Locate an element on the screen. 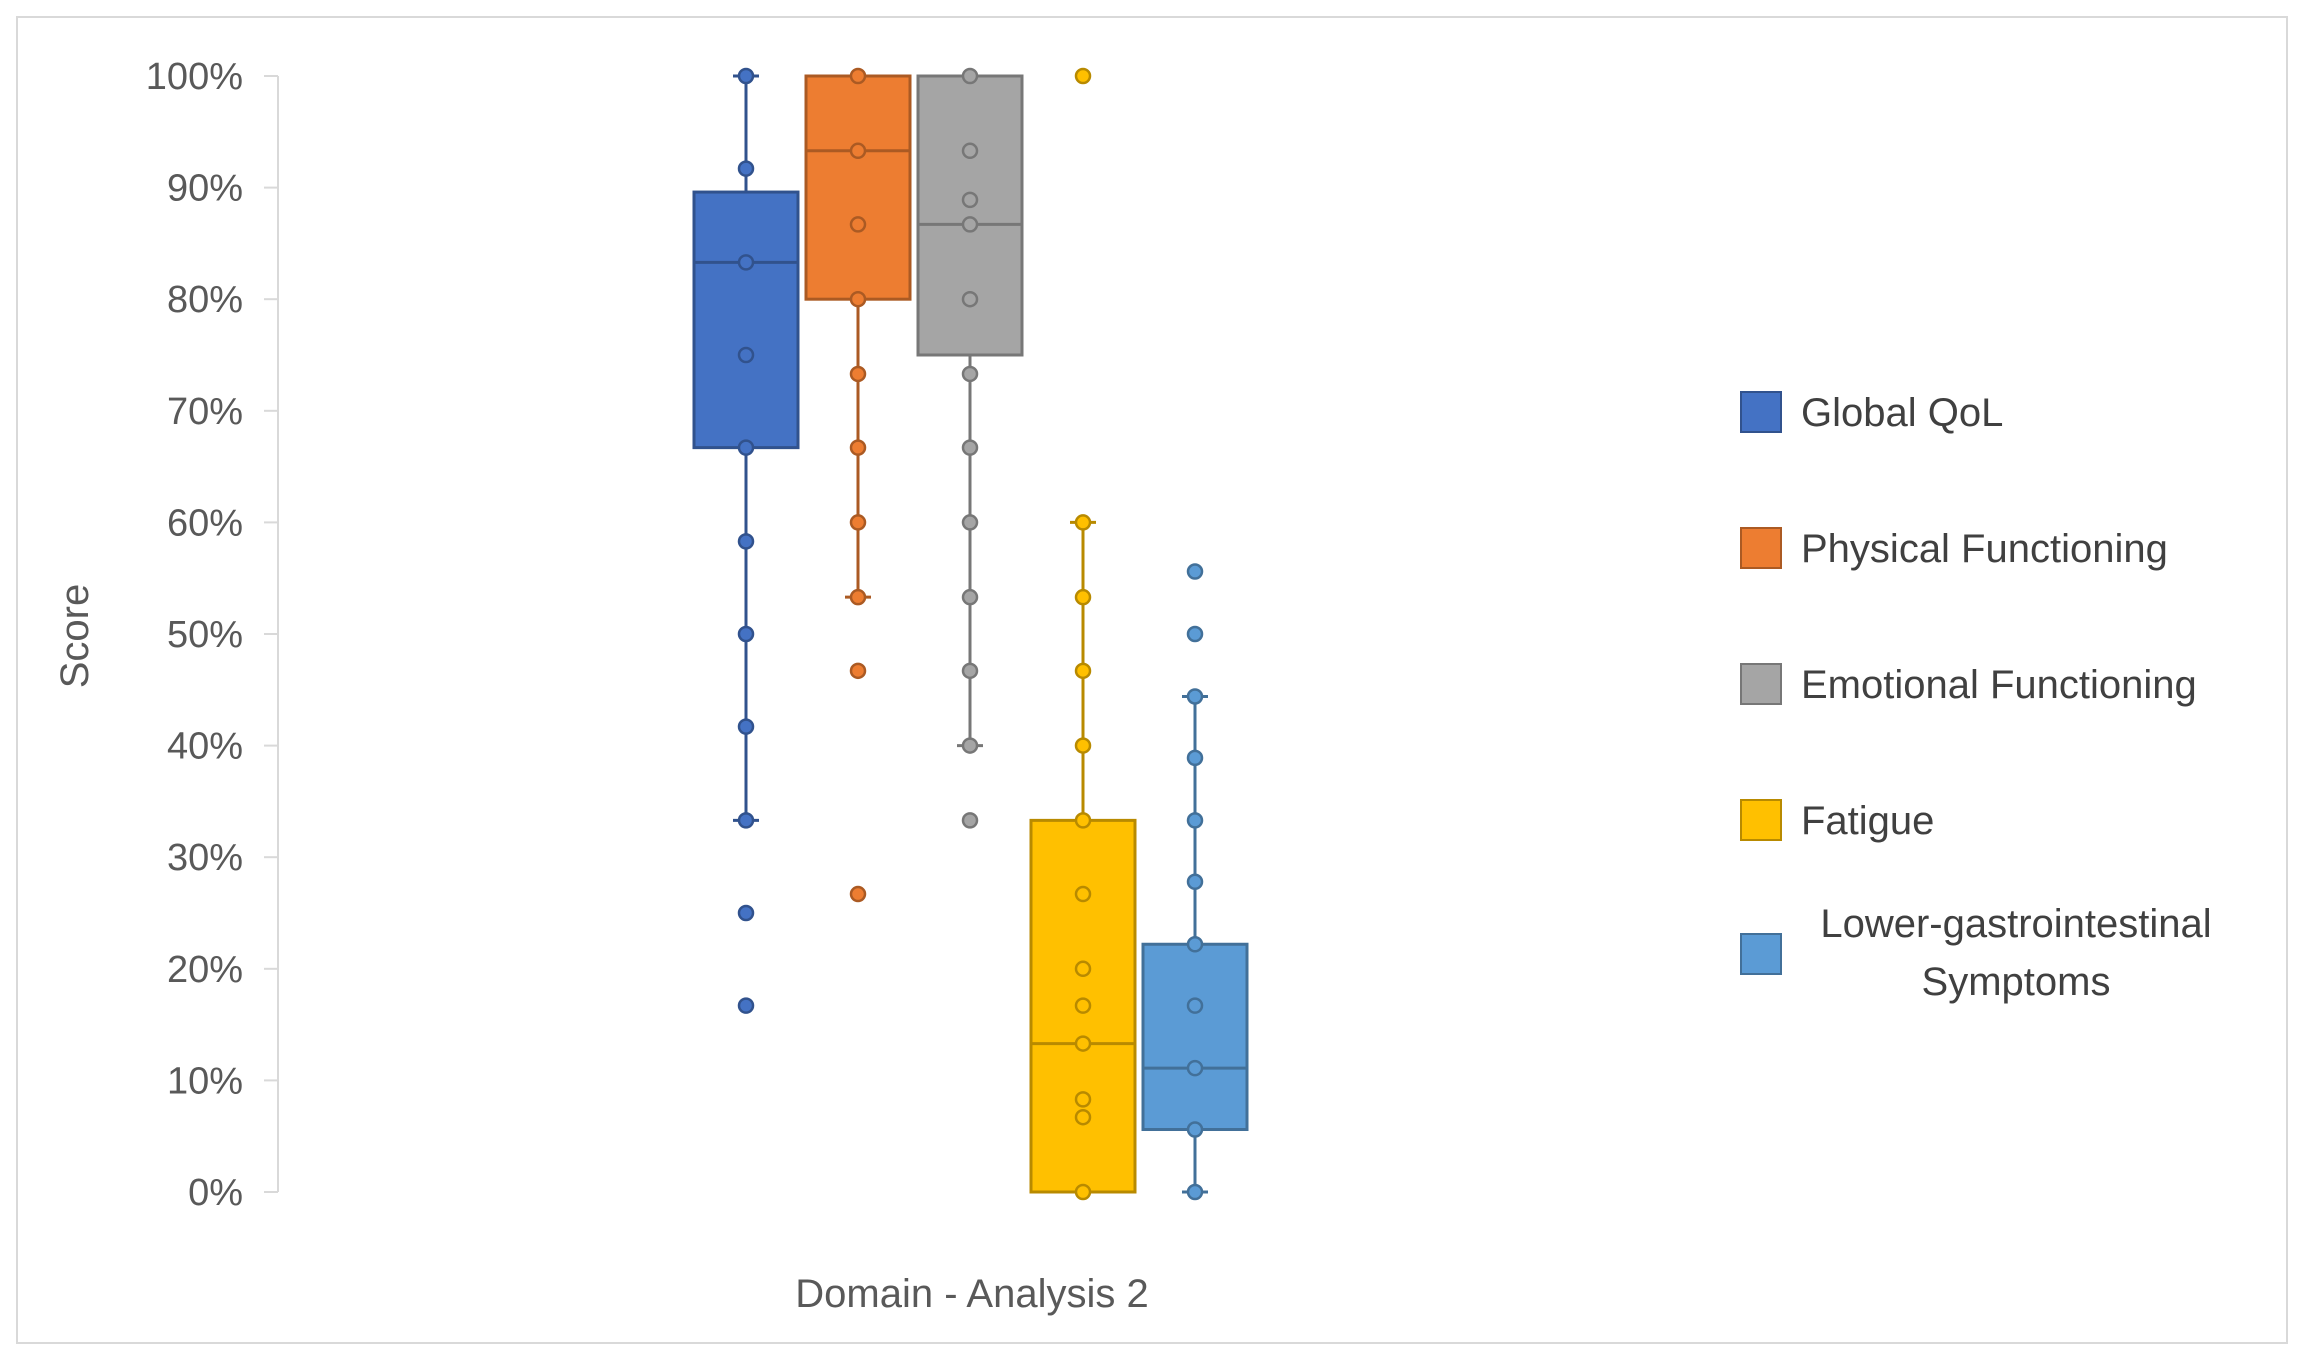 Image resolution: width=2306 pixels, height=1360 pixels. y-tick-label: 20% is located at coordinates (205, 970).